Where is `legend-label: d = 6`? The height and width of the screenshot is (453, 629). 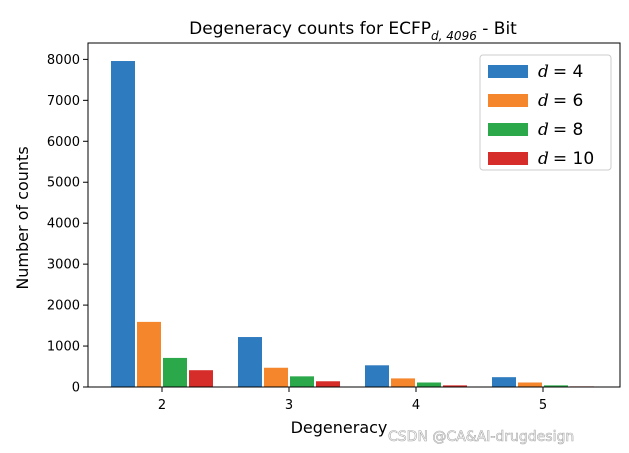 legend-label: d = 6 is located at coordinates (560, 101).